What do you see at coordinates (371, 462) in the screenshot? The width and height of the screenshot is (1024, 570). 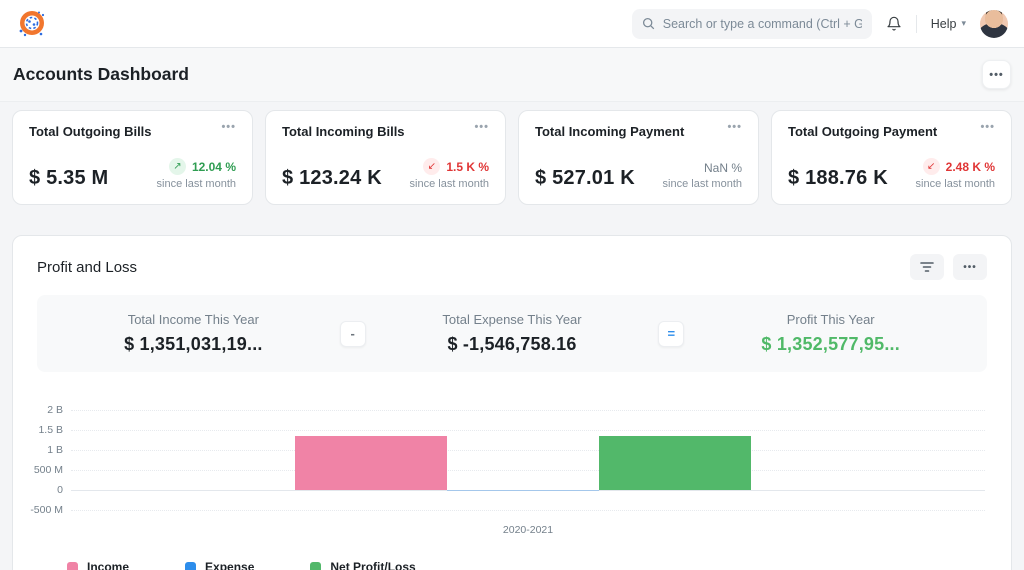 I see `bar-income` at bounding box center [371, 462].